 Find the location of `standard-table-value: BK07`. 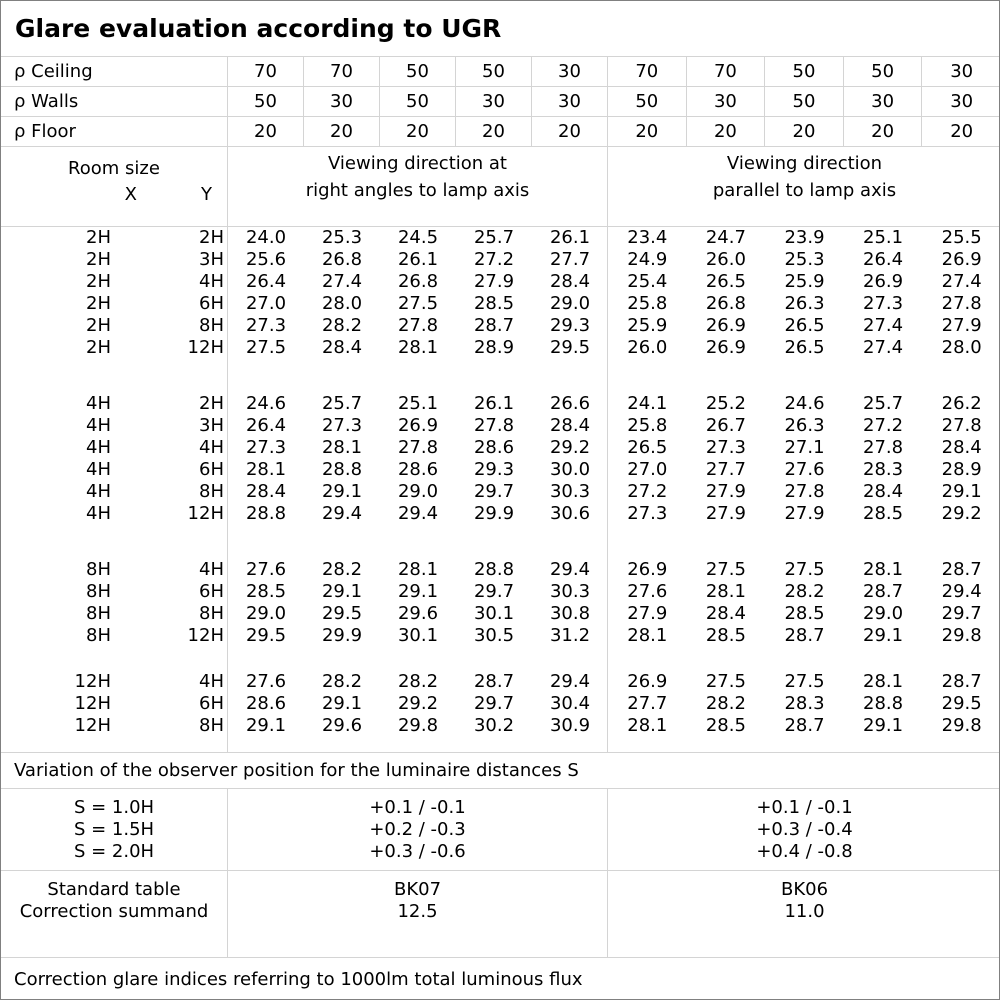

standard-table-value: BK07 is located at coordinates (417, 889).